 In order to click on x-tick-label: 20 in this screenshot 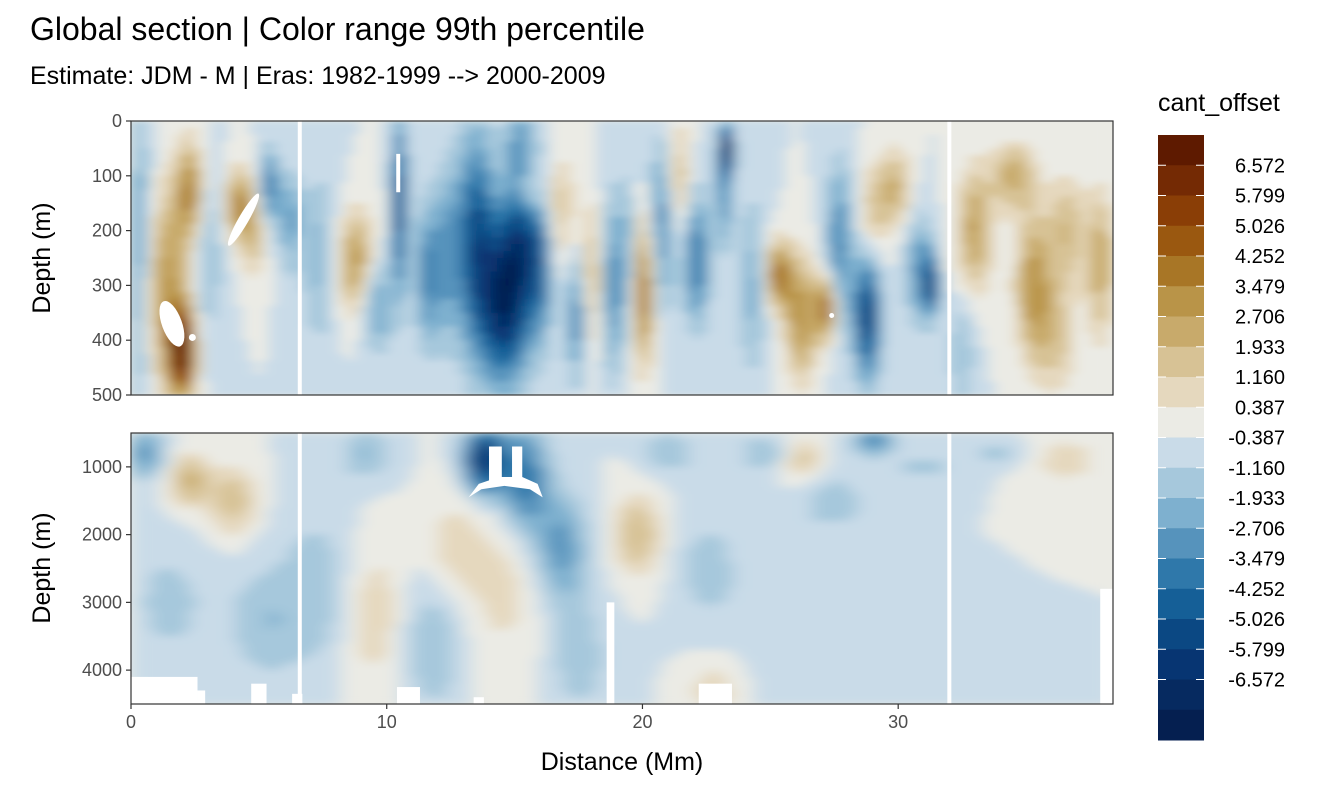, I will do `click(642, 722)`.